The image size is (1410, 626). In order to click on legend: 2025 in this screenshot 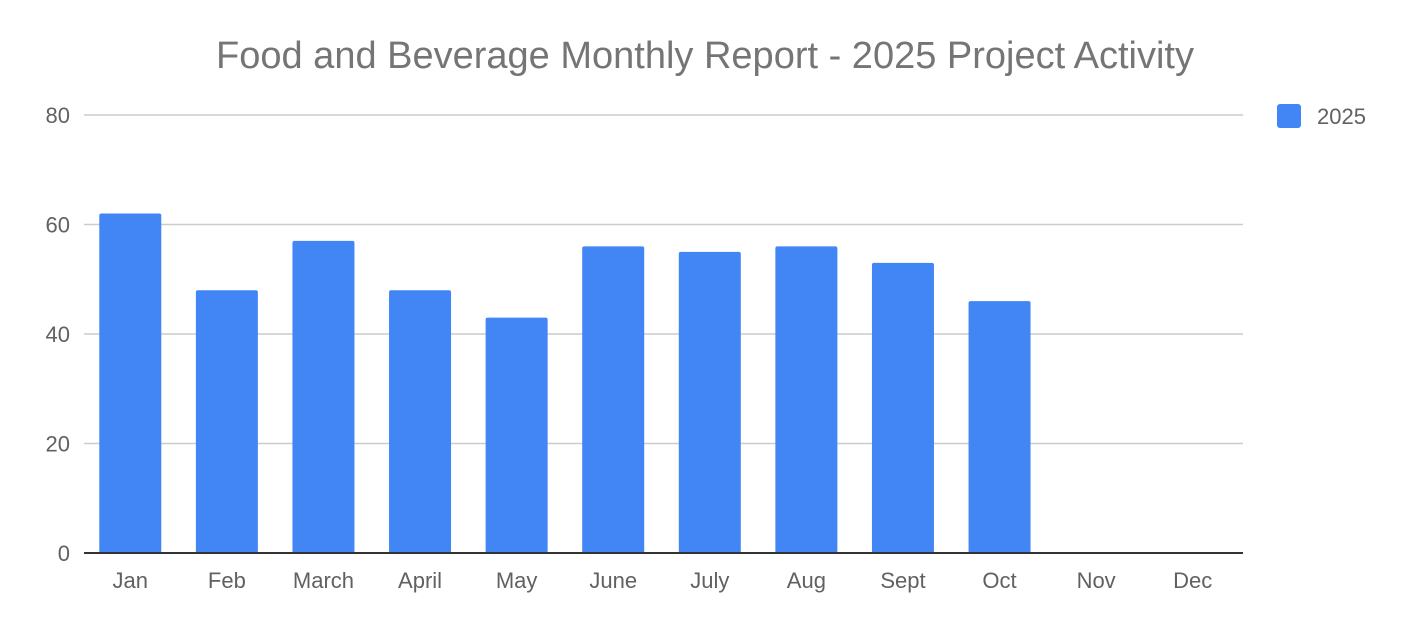, I will do `click(1321, 116)`.